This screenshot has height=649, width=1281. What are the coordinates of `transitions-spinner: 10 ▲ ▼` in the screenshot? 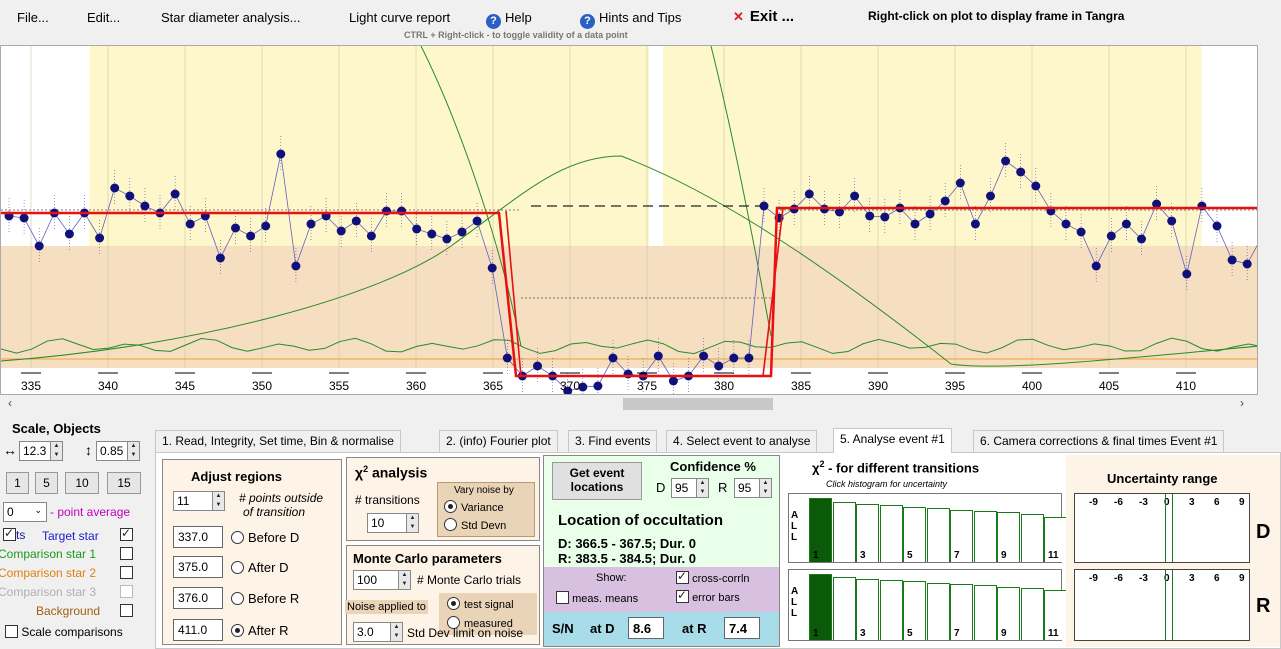 It's located at (393, 523).